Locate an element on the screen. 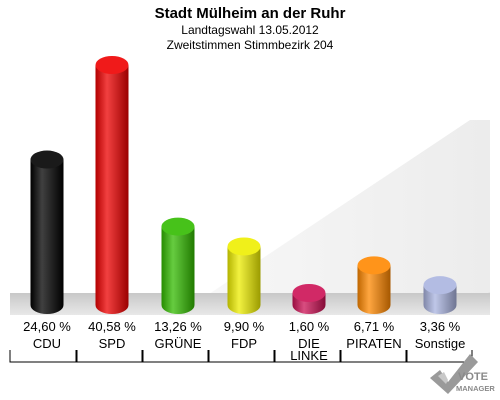  chart-subtitle-date: Landtagswahl 13.05.2012 is located at coordinates (250, 30).